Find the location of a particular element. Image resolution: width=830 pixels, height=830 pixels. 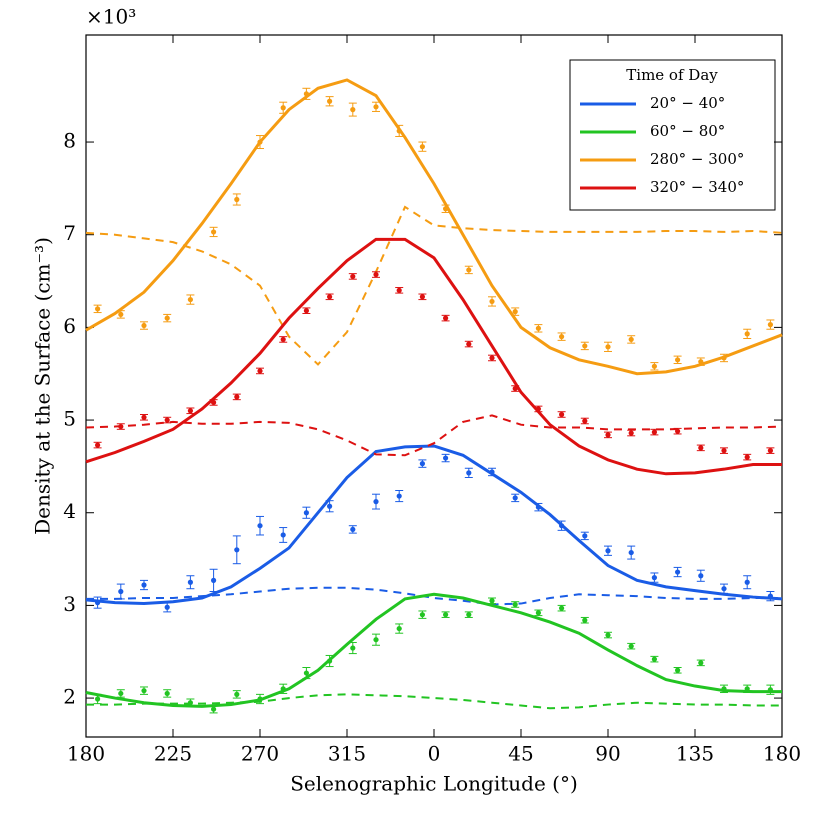

x-tick-label: 90 is located at coordinates (607, 754).